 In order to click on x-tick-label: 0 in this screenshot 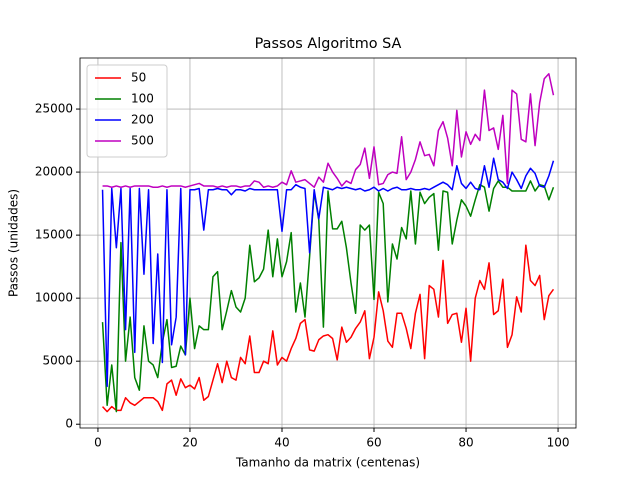, I will do `click(98, 443)`.